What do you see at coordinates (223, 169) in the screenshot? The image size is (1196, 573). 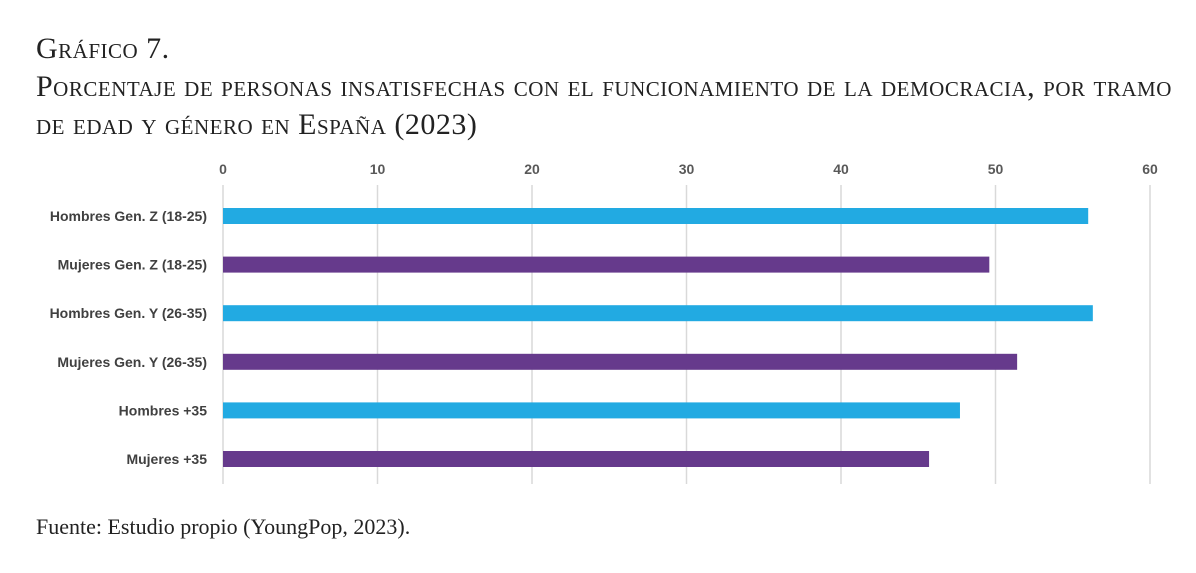 I see `x-tick-label: 0` at bounding box center [223, 169].